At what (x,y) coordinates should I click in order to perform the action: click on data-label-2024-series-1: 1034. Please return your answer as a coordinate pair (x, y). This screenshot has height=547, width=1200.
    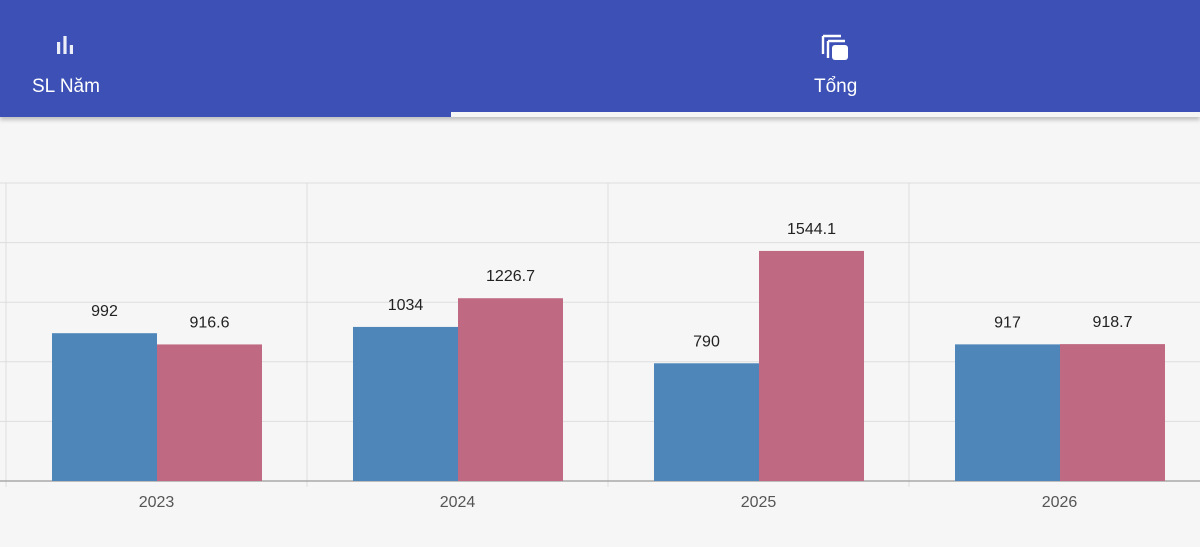
    Looking at the image, I should click on (406, 305).